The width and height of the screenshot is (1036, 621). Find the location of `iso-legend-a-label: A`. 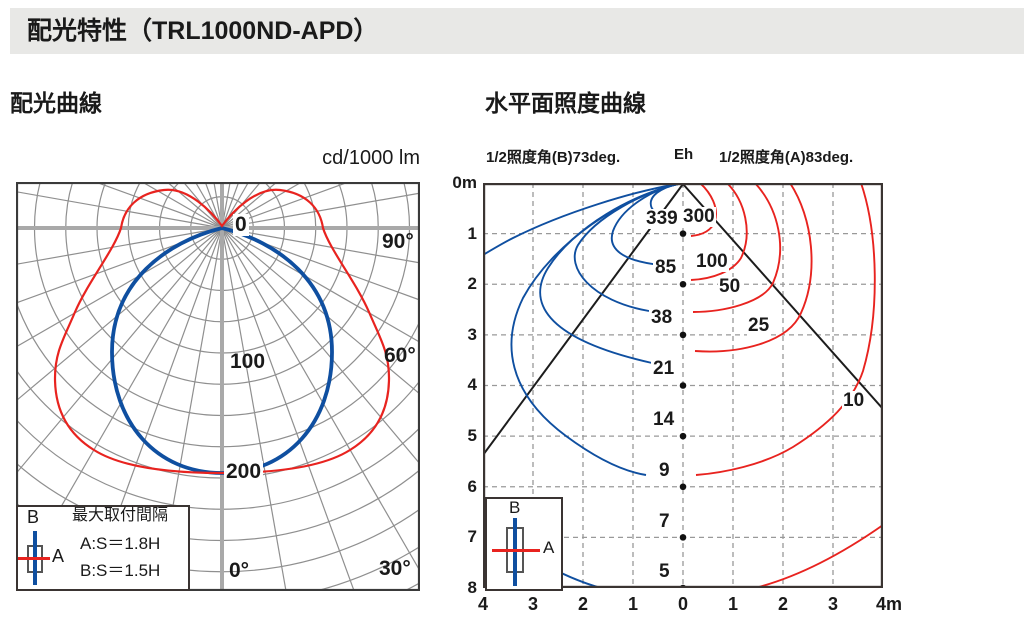

iso-legend-a-label: A is located at coordinates (549, 547).